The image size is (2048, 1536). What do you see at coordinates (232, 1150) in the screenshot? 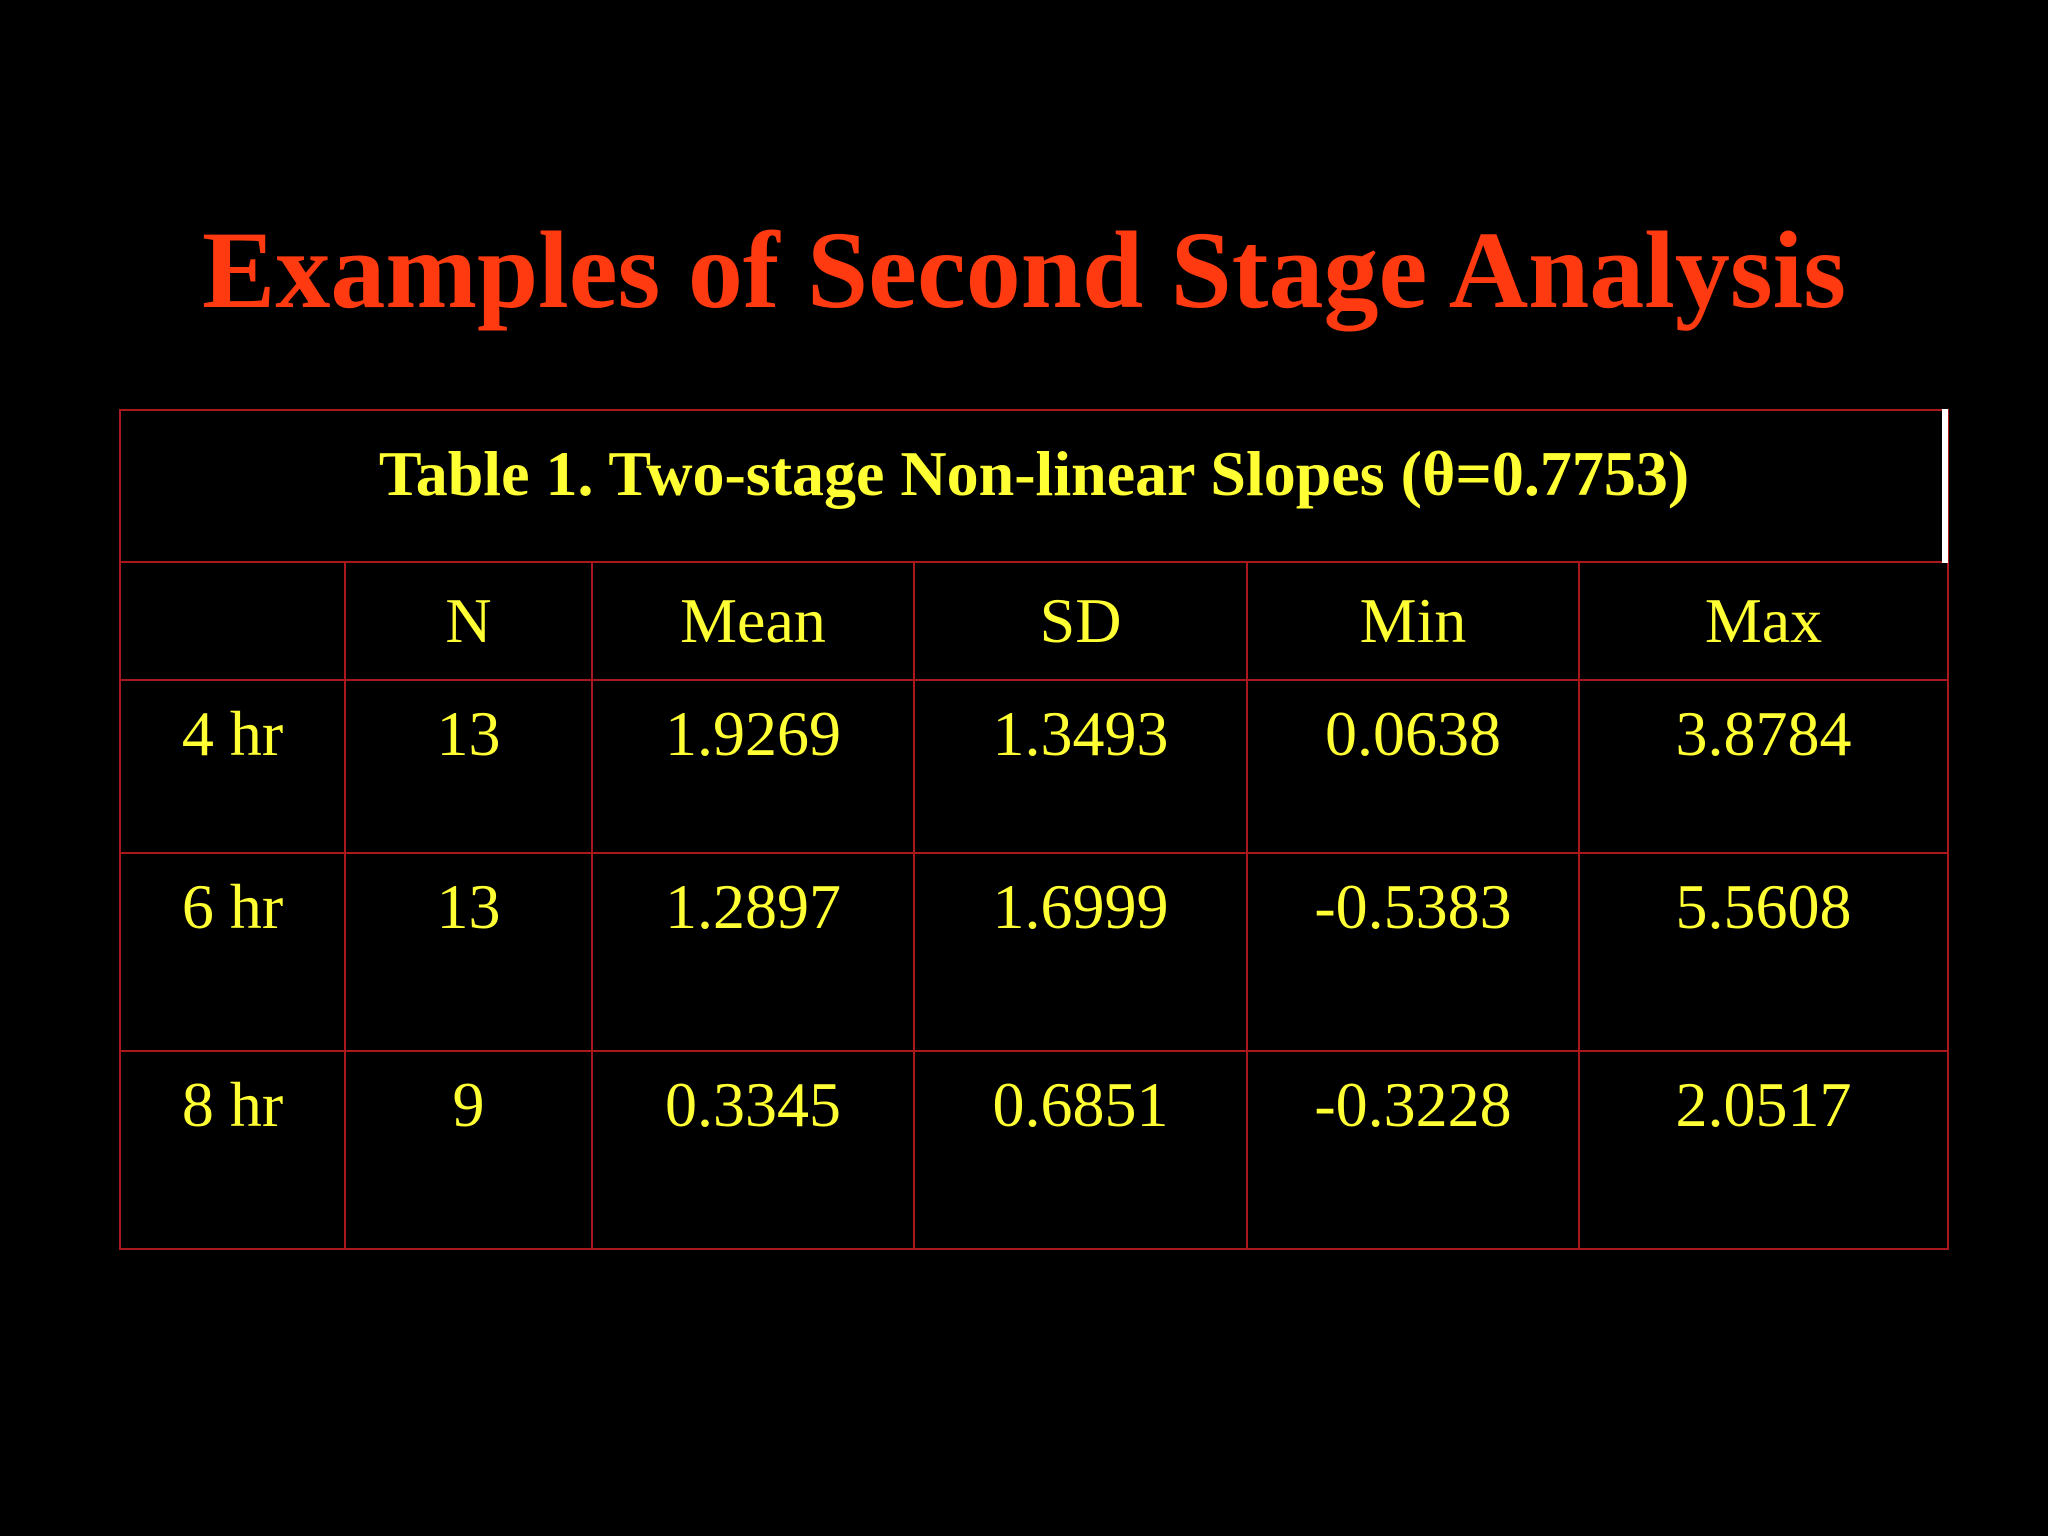
I see `row-label: 8 hr` at bounding box center [232, 1150].